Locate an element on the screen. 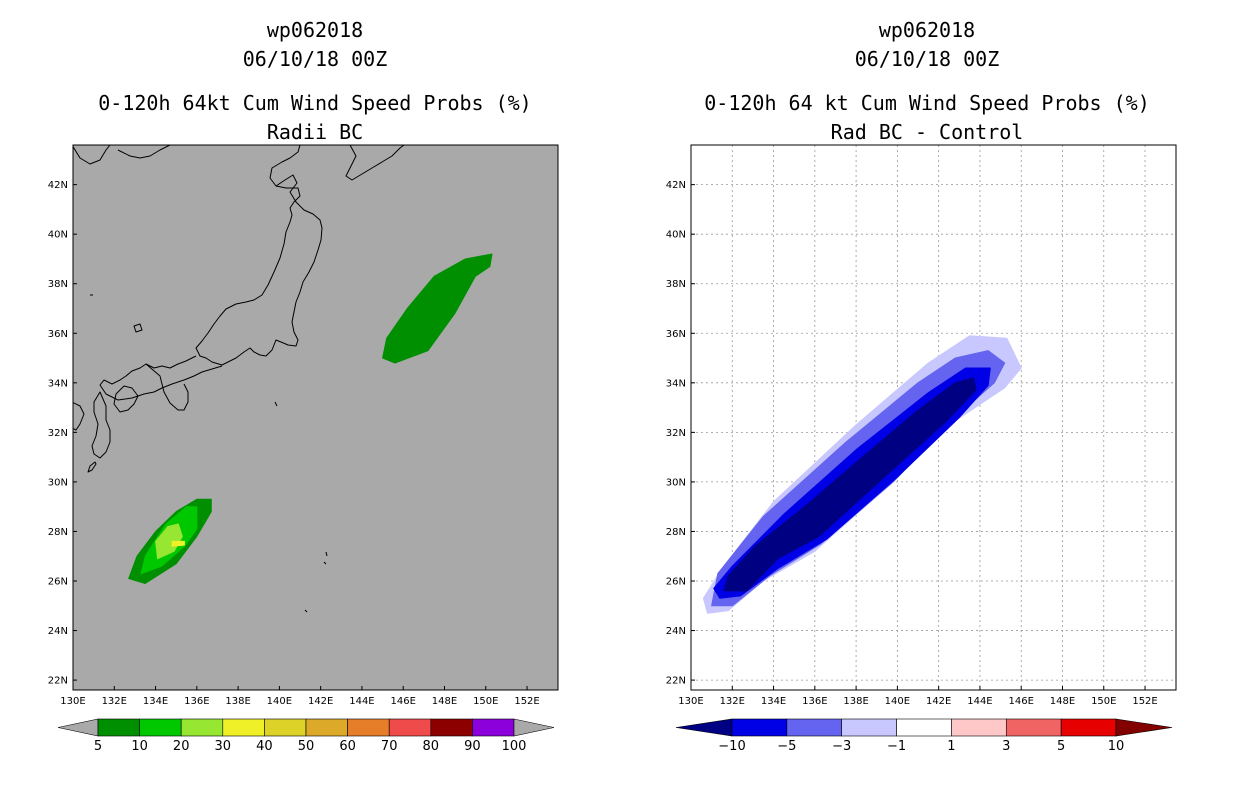 The height and width of the screenshot is (800, 1236). chart-title-line-4: Radii BC is located at coordinates (315, 132).